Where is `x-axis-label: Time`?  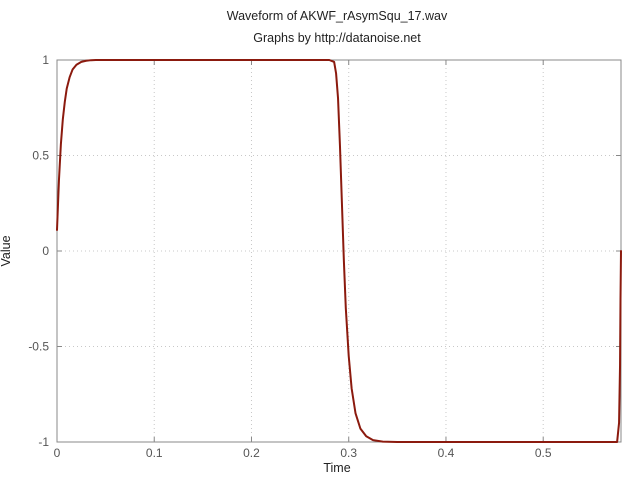 x-axis-label: Time is located at coordinates (336, 468).